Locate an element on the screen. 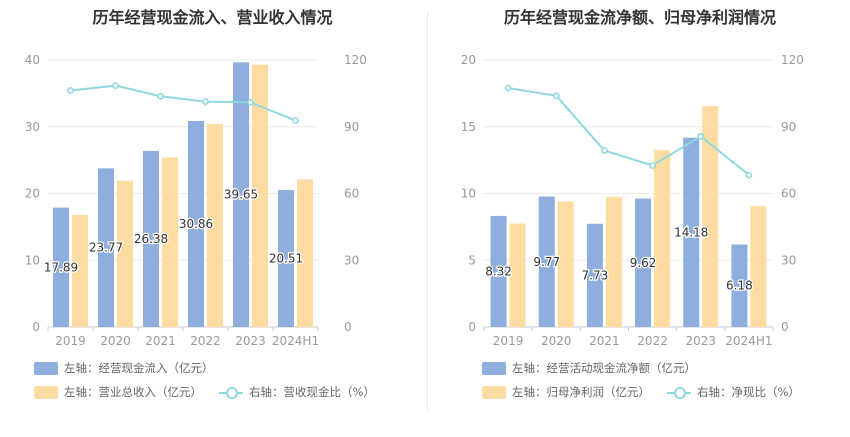 The height and width of the screenshot is (437, 850). data-label: 20.51 is located at coordinates (286, 259).